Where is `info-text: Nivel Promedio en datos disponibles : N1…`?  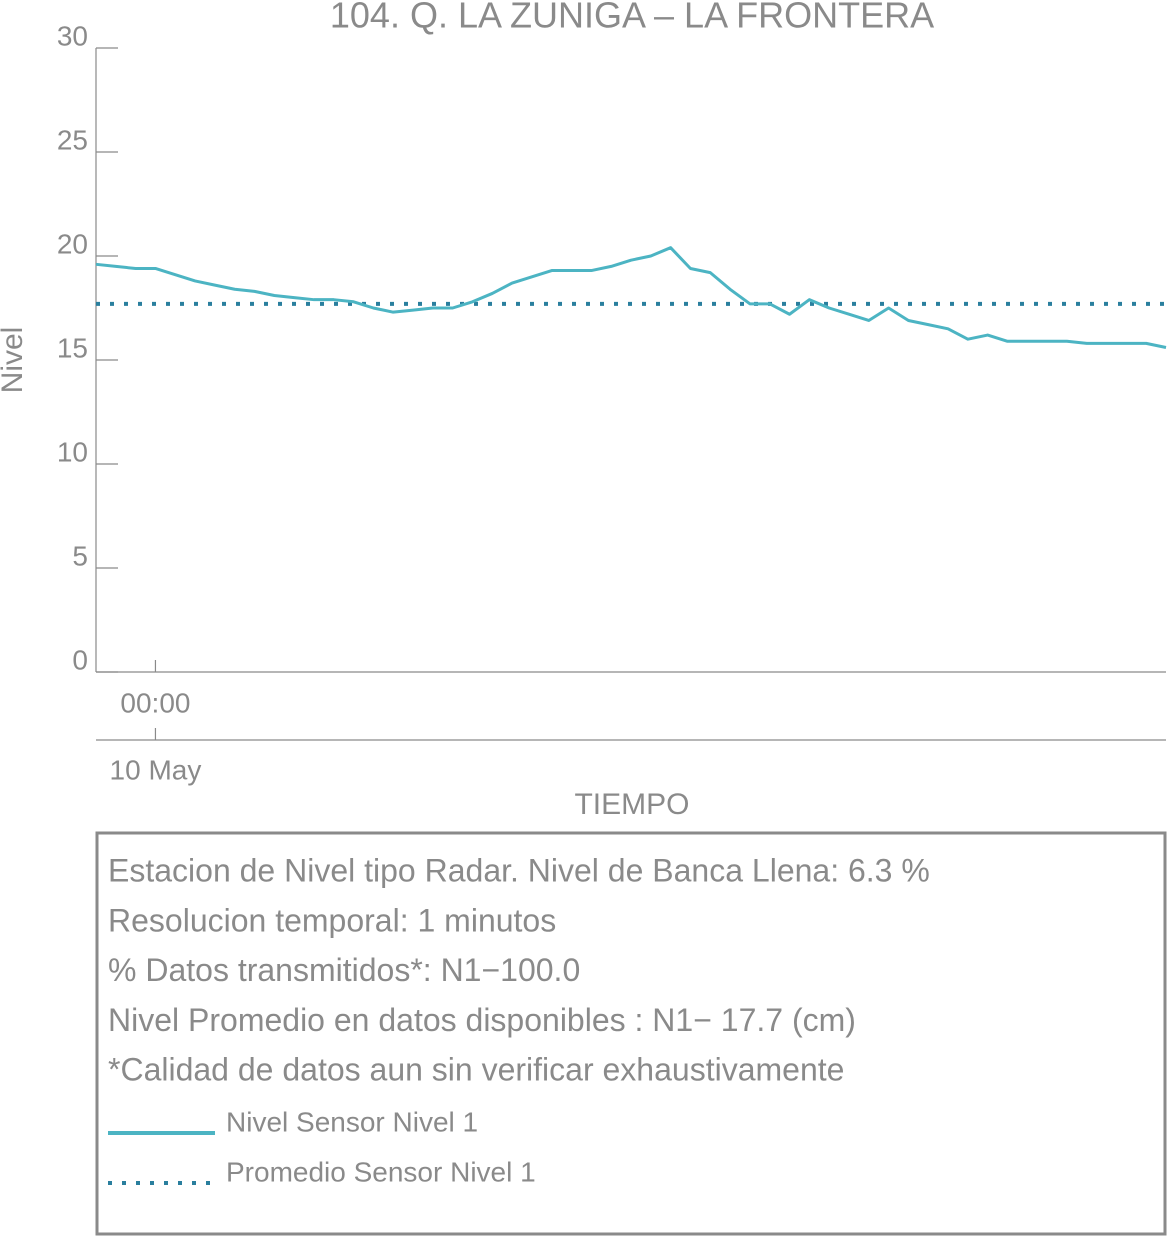
info-text: Nivel Promedio en datos disponibles : N1… is located at coordinates (482, 1020).